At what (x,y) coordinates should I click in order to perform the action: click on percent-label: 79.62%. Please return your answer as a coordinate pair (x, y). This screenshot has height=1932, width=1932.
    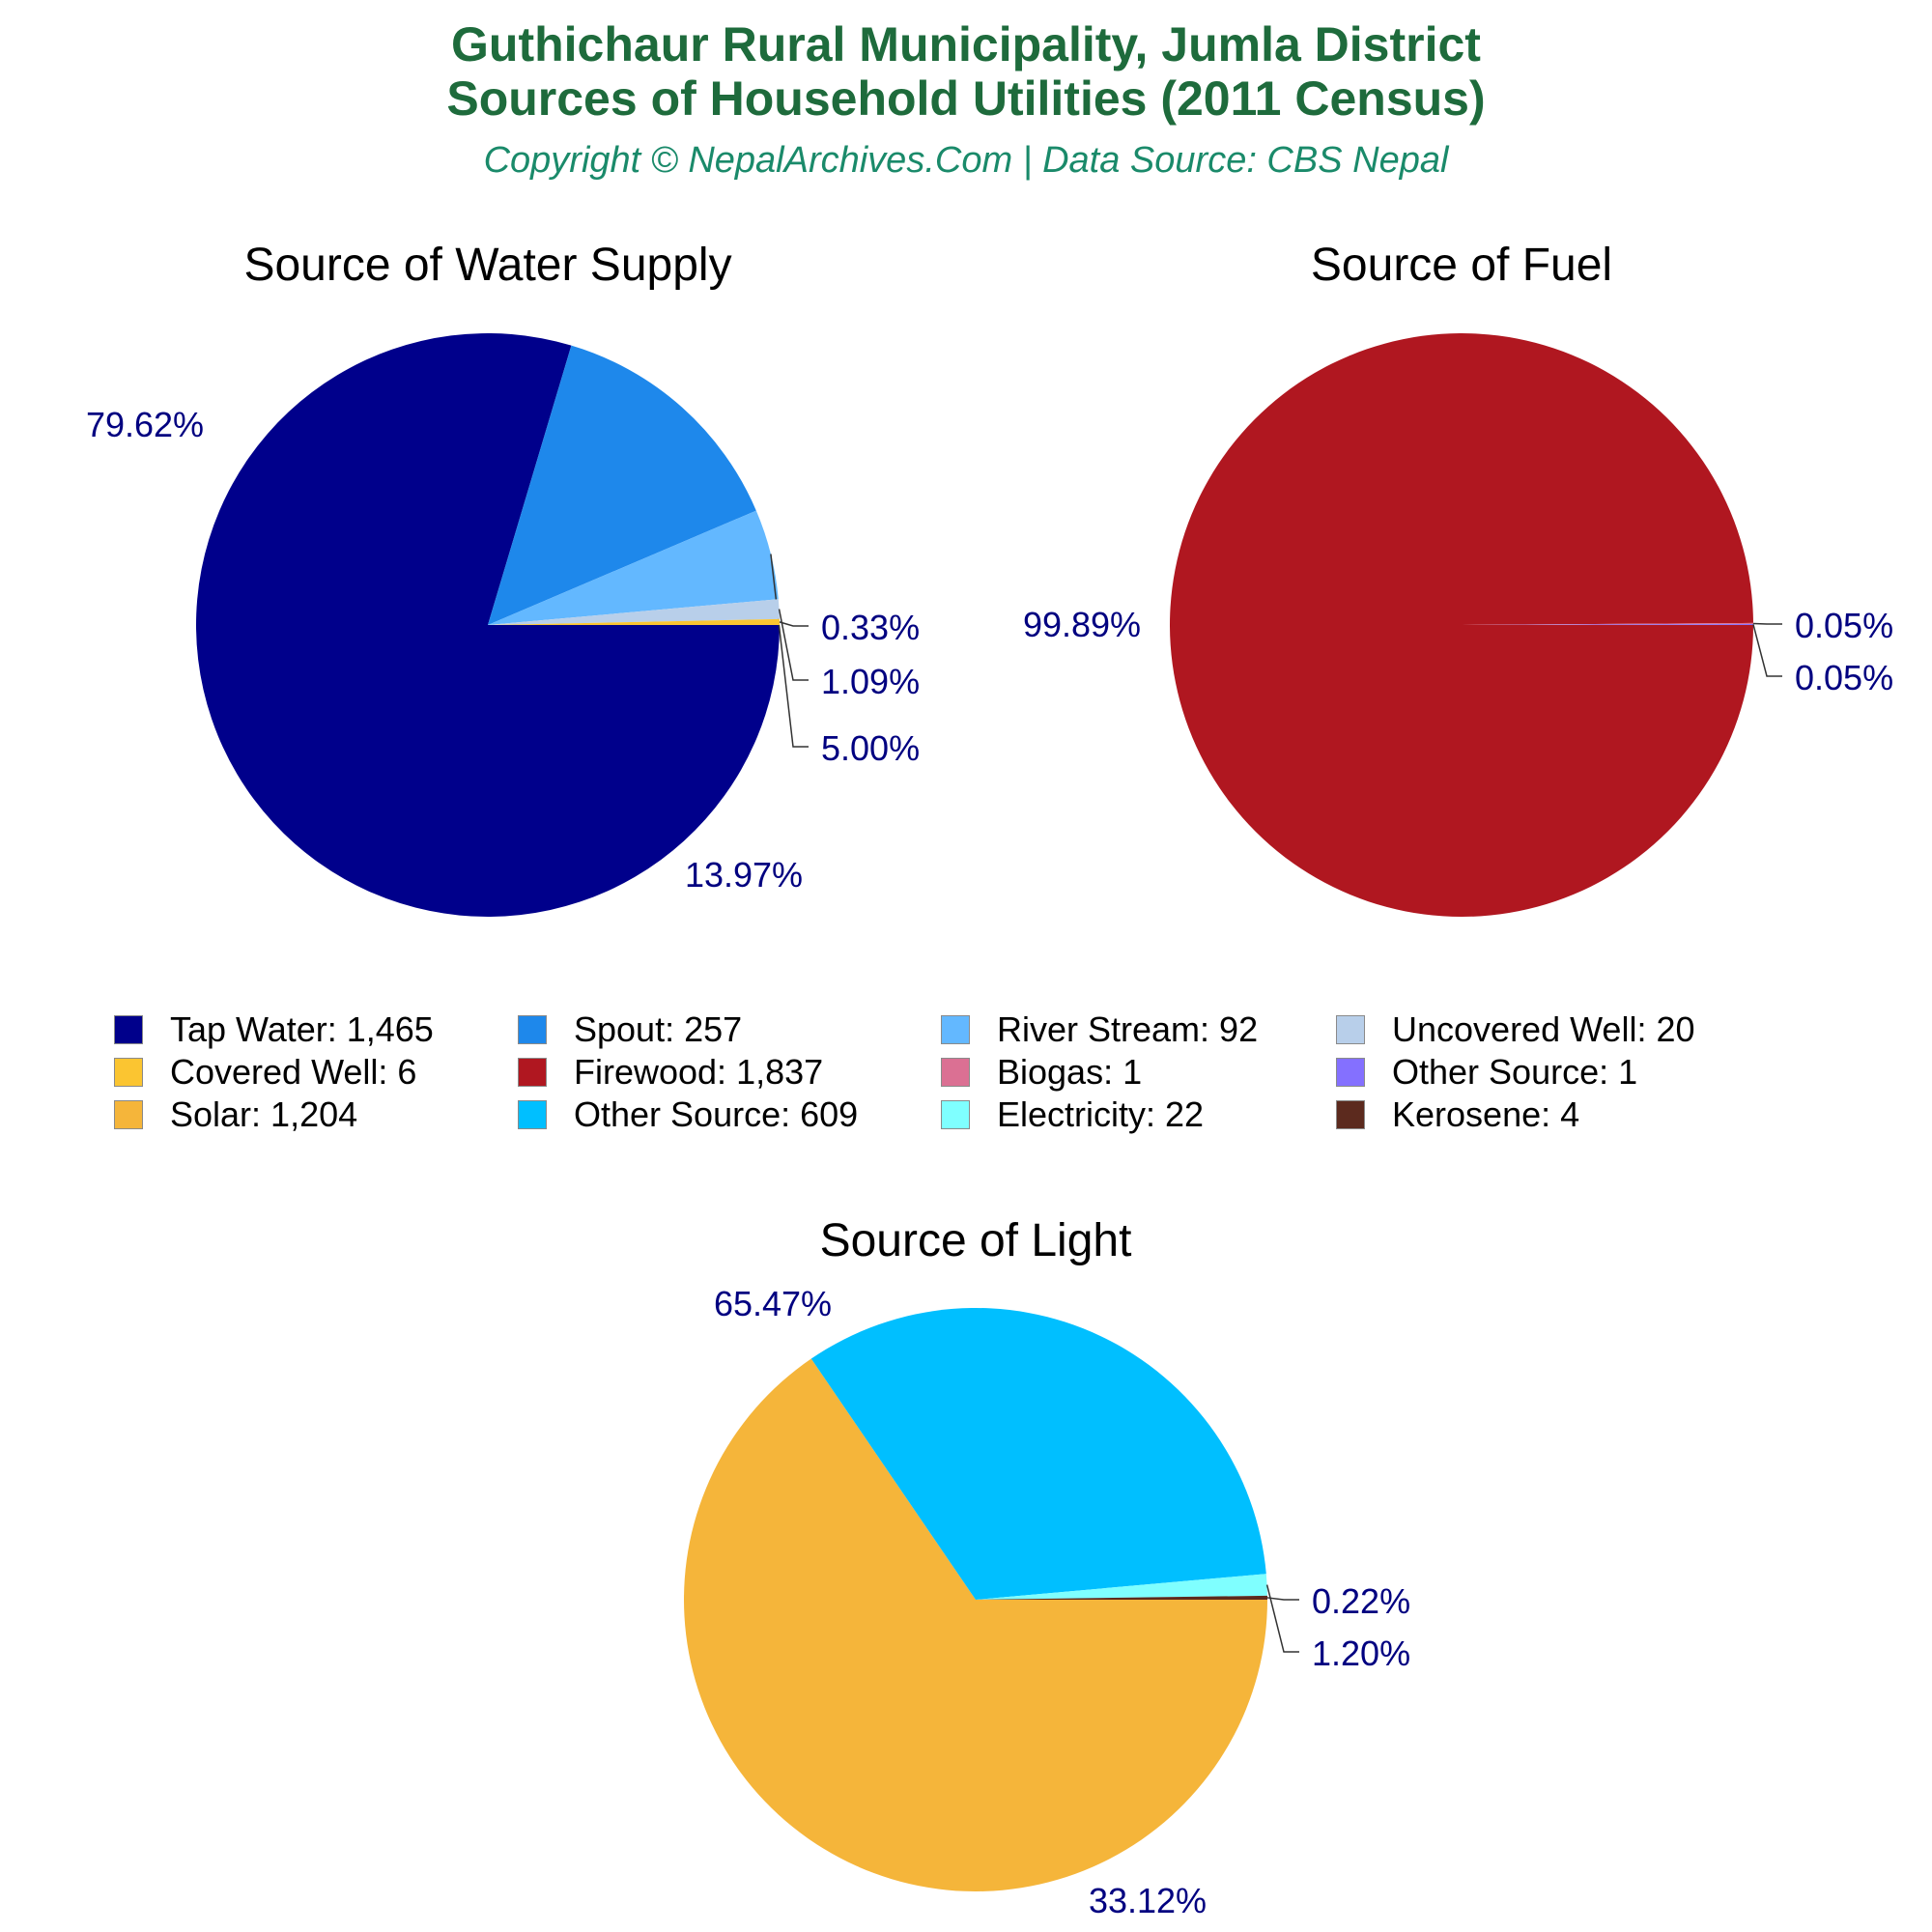
    Looking at the image, I should click on (145, 424).